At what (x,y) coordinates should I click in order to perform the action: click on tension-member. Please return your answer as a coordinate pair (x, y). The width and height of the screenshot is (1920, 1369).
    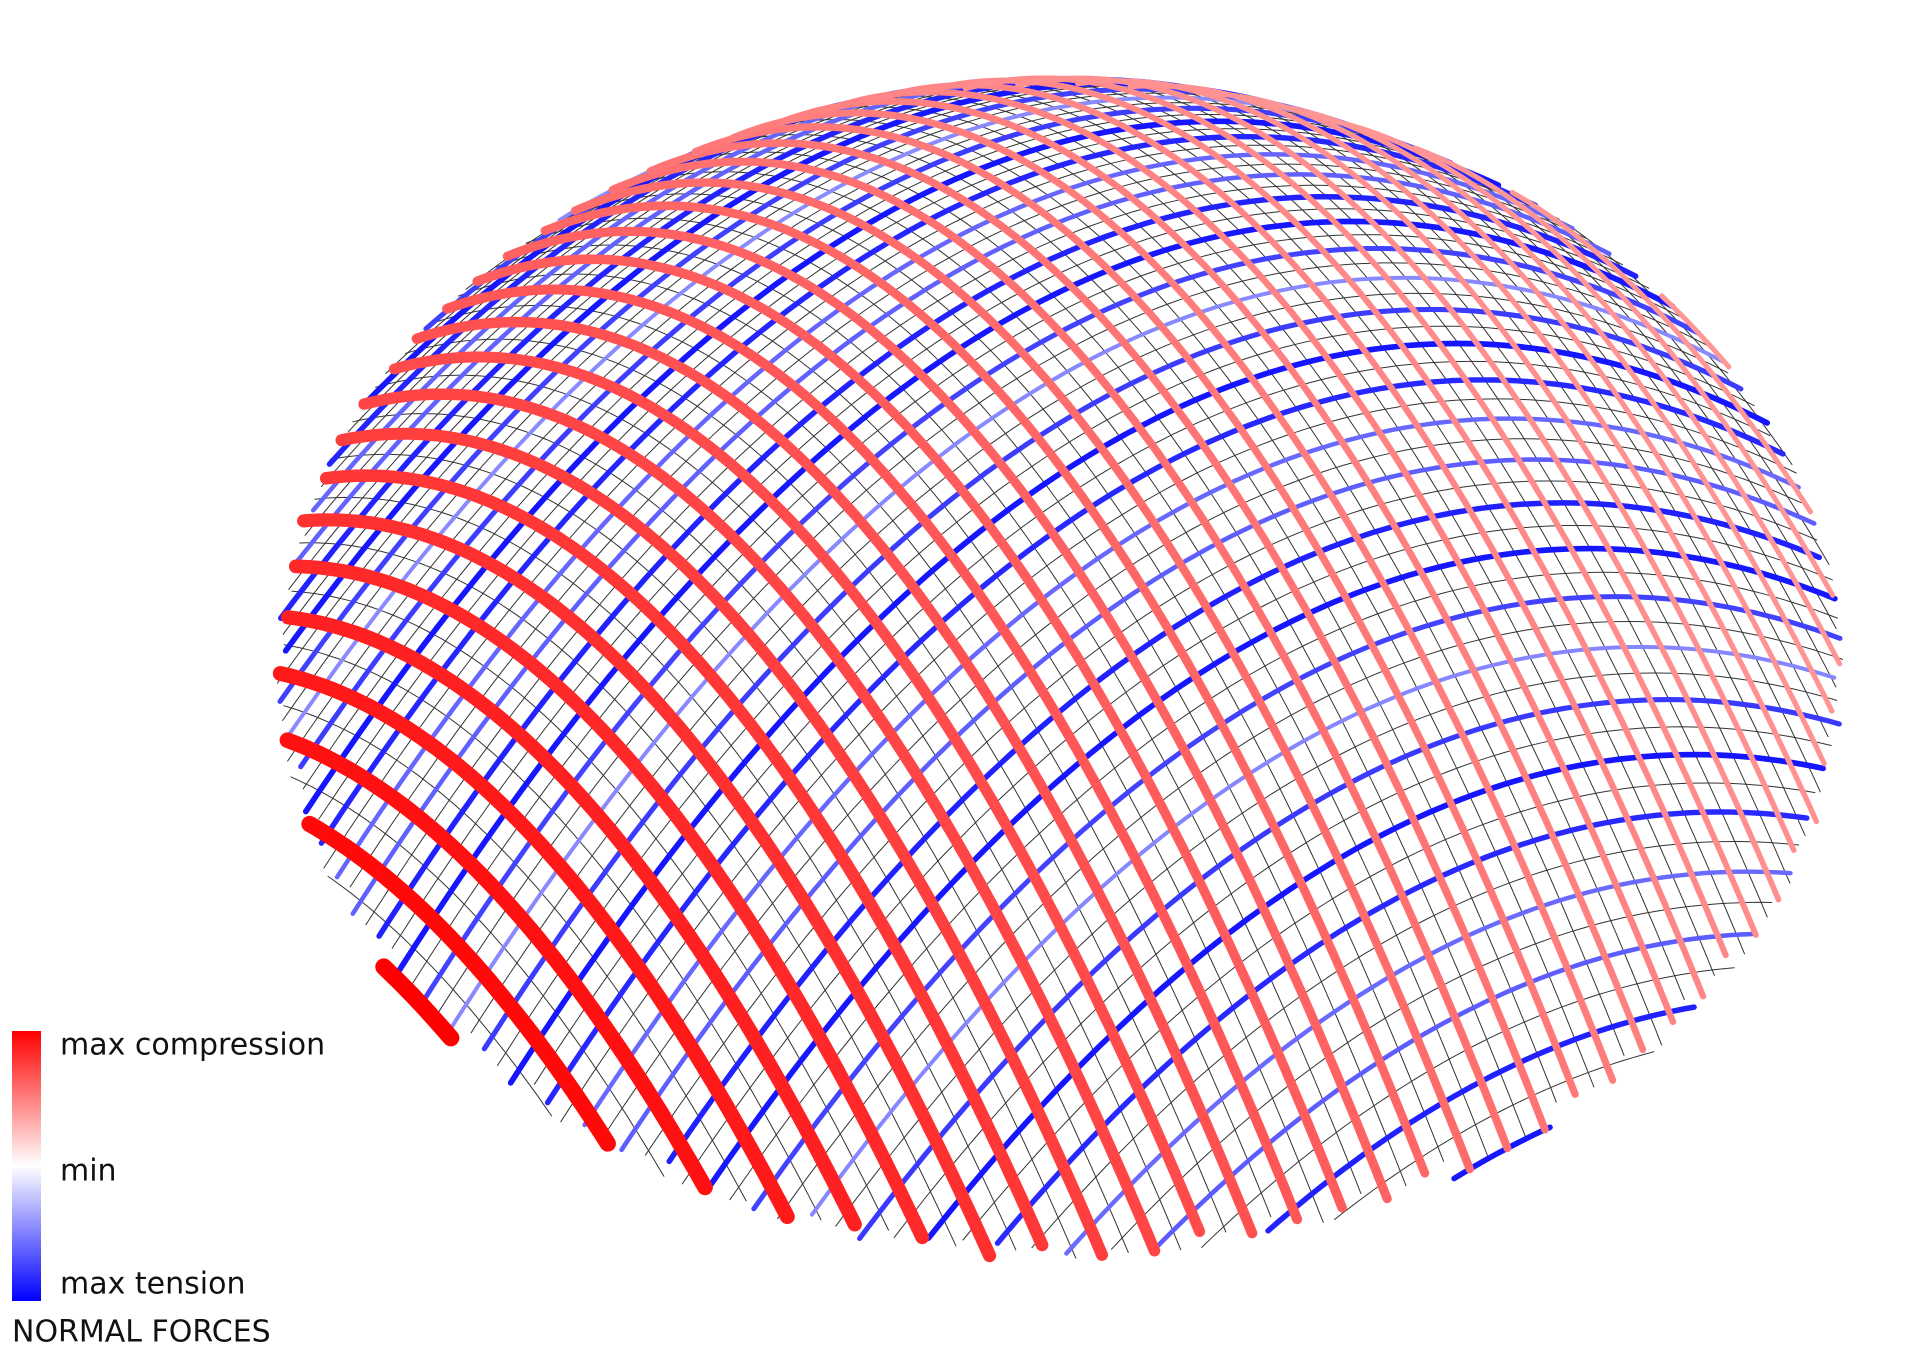
    Looking at the image, I should click on (1481, 1119).